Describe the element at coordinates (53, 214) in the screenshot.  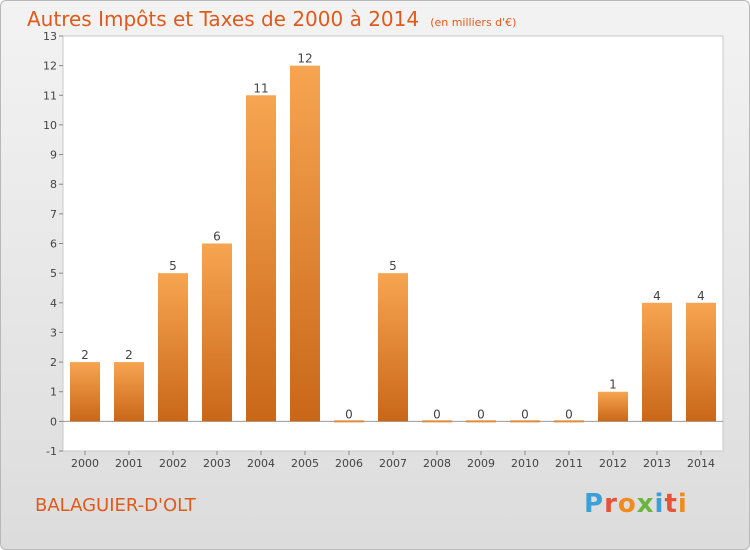
I see `y-tick-label: 7` at that location.